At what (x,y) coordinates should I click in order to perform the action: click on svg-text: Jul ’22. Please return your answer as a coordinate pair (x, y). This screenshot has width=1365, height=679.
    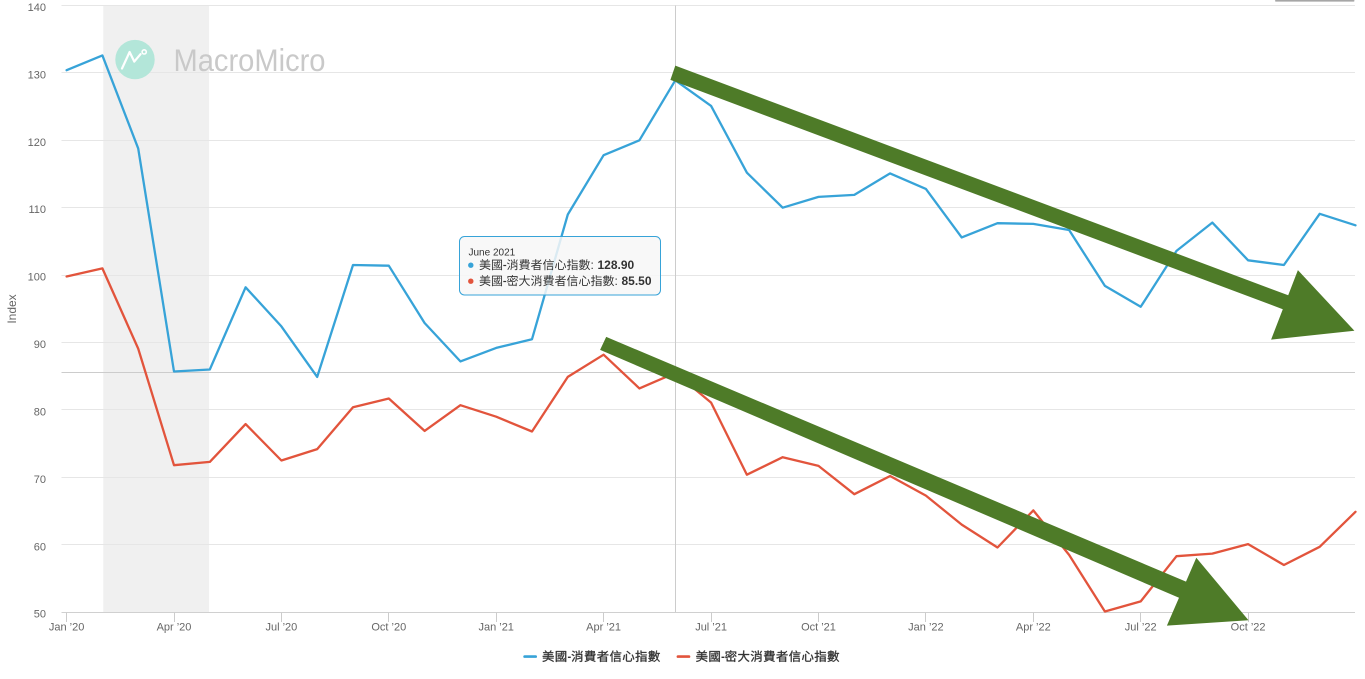
    Looking at the image, I should click on (1141, 628).